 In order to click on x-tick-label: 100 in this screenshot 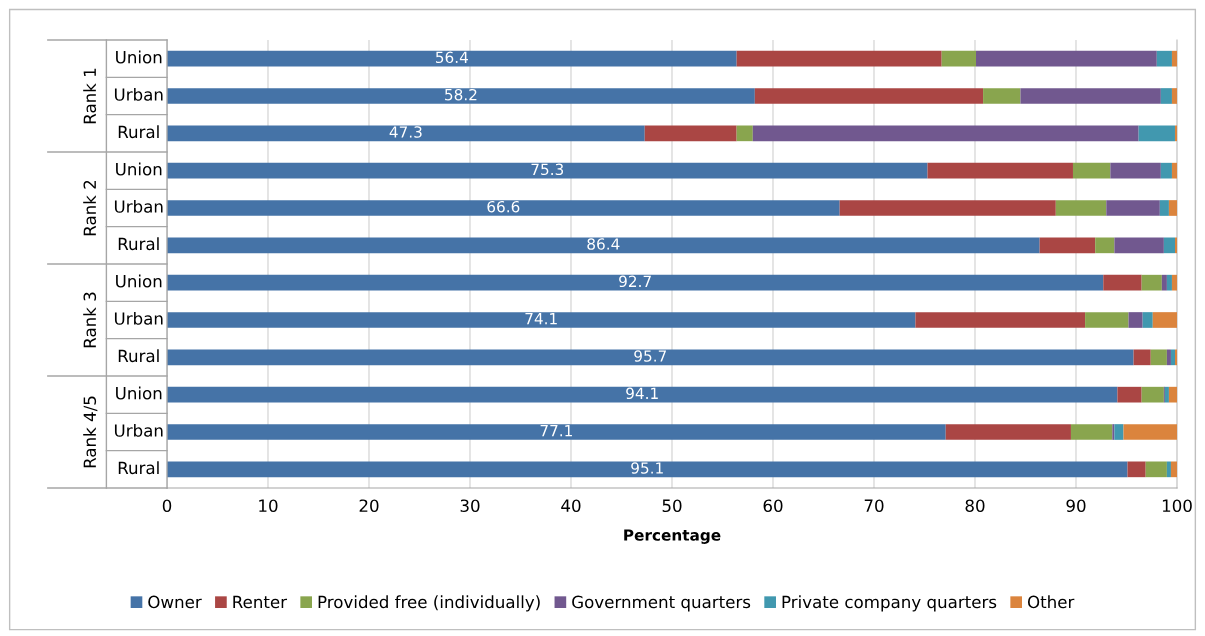, I will do `click(1177, 506)`.